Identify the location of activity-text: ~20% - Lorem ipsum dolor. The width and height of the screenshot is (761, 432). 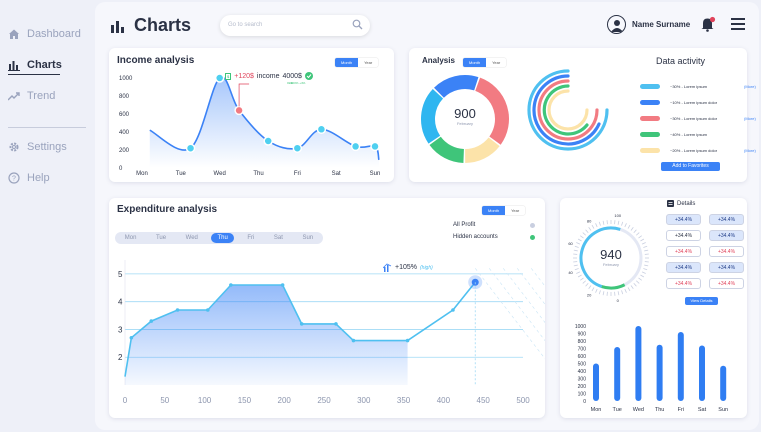
(694, 150).